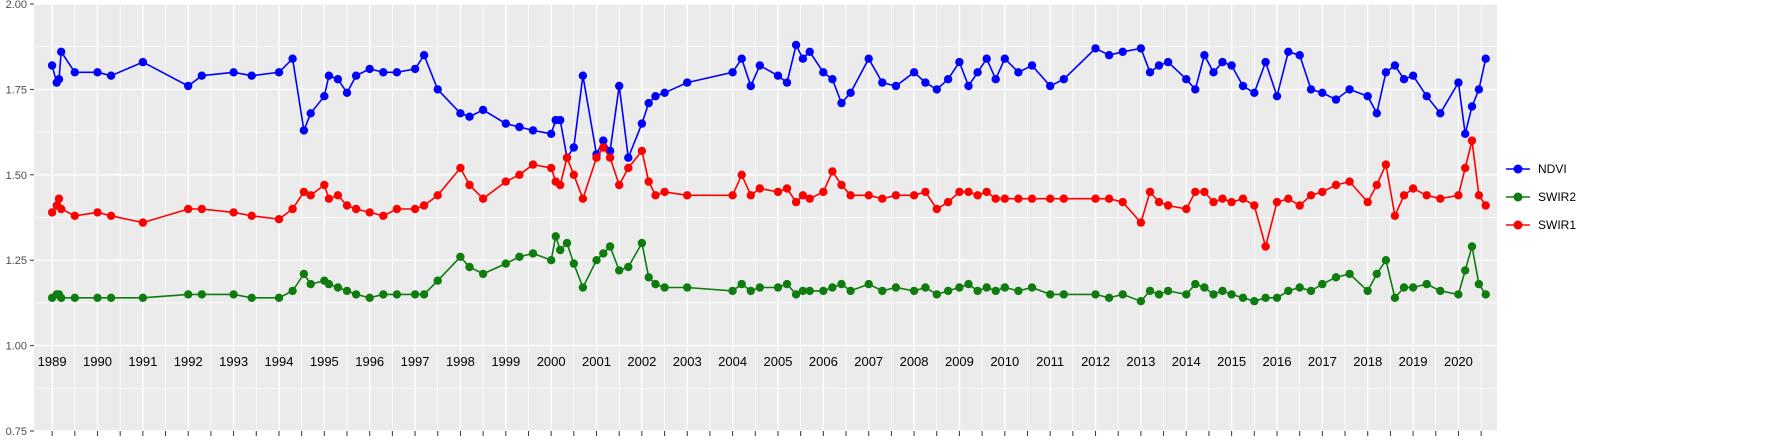 This screenshot has height=442, width=1773. I want to click on x-tick-label: 1995, so click(324, 361).